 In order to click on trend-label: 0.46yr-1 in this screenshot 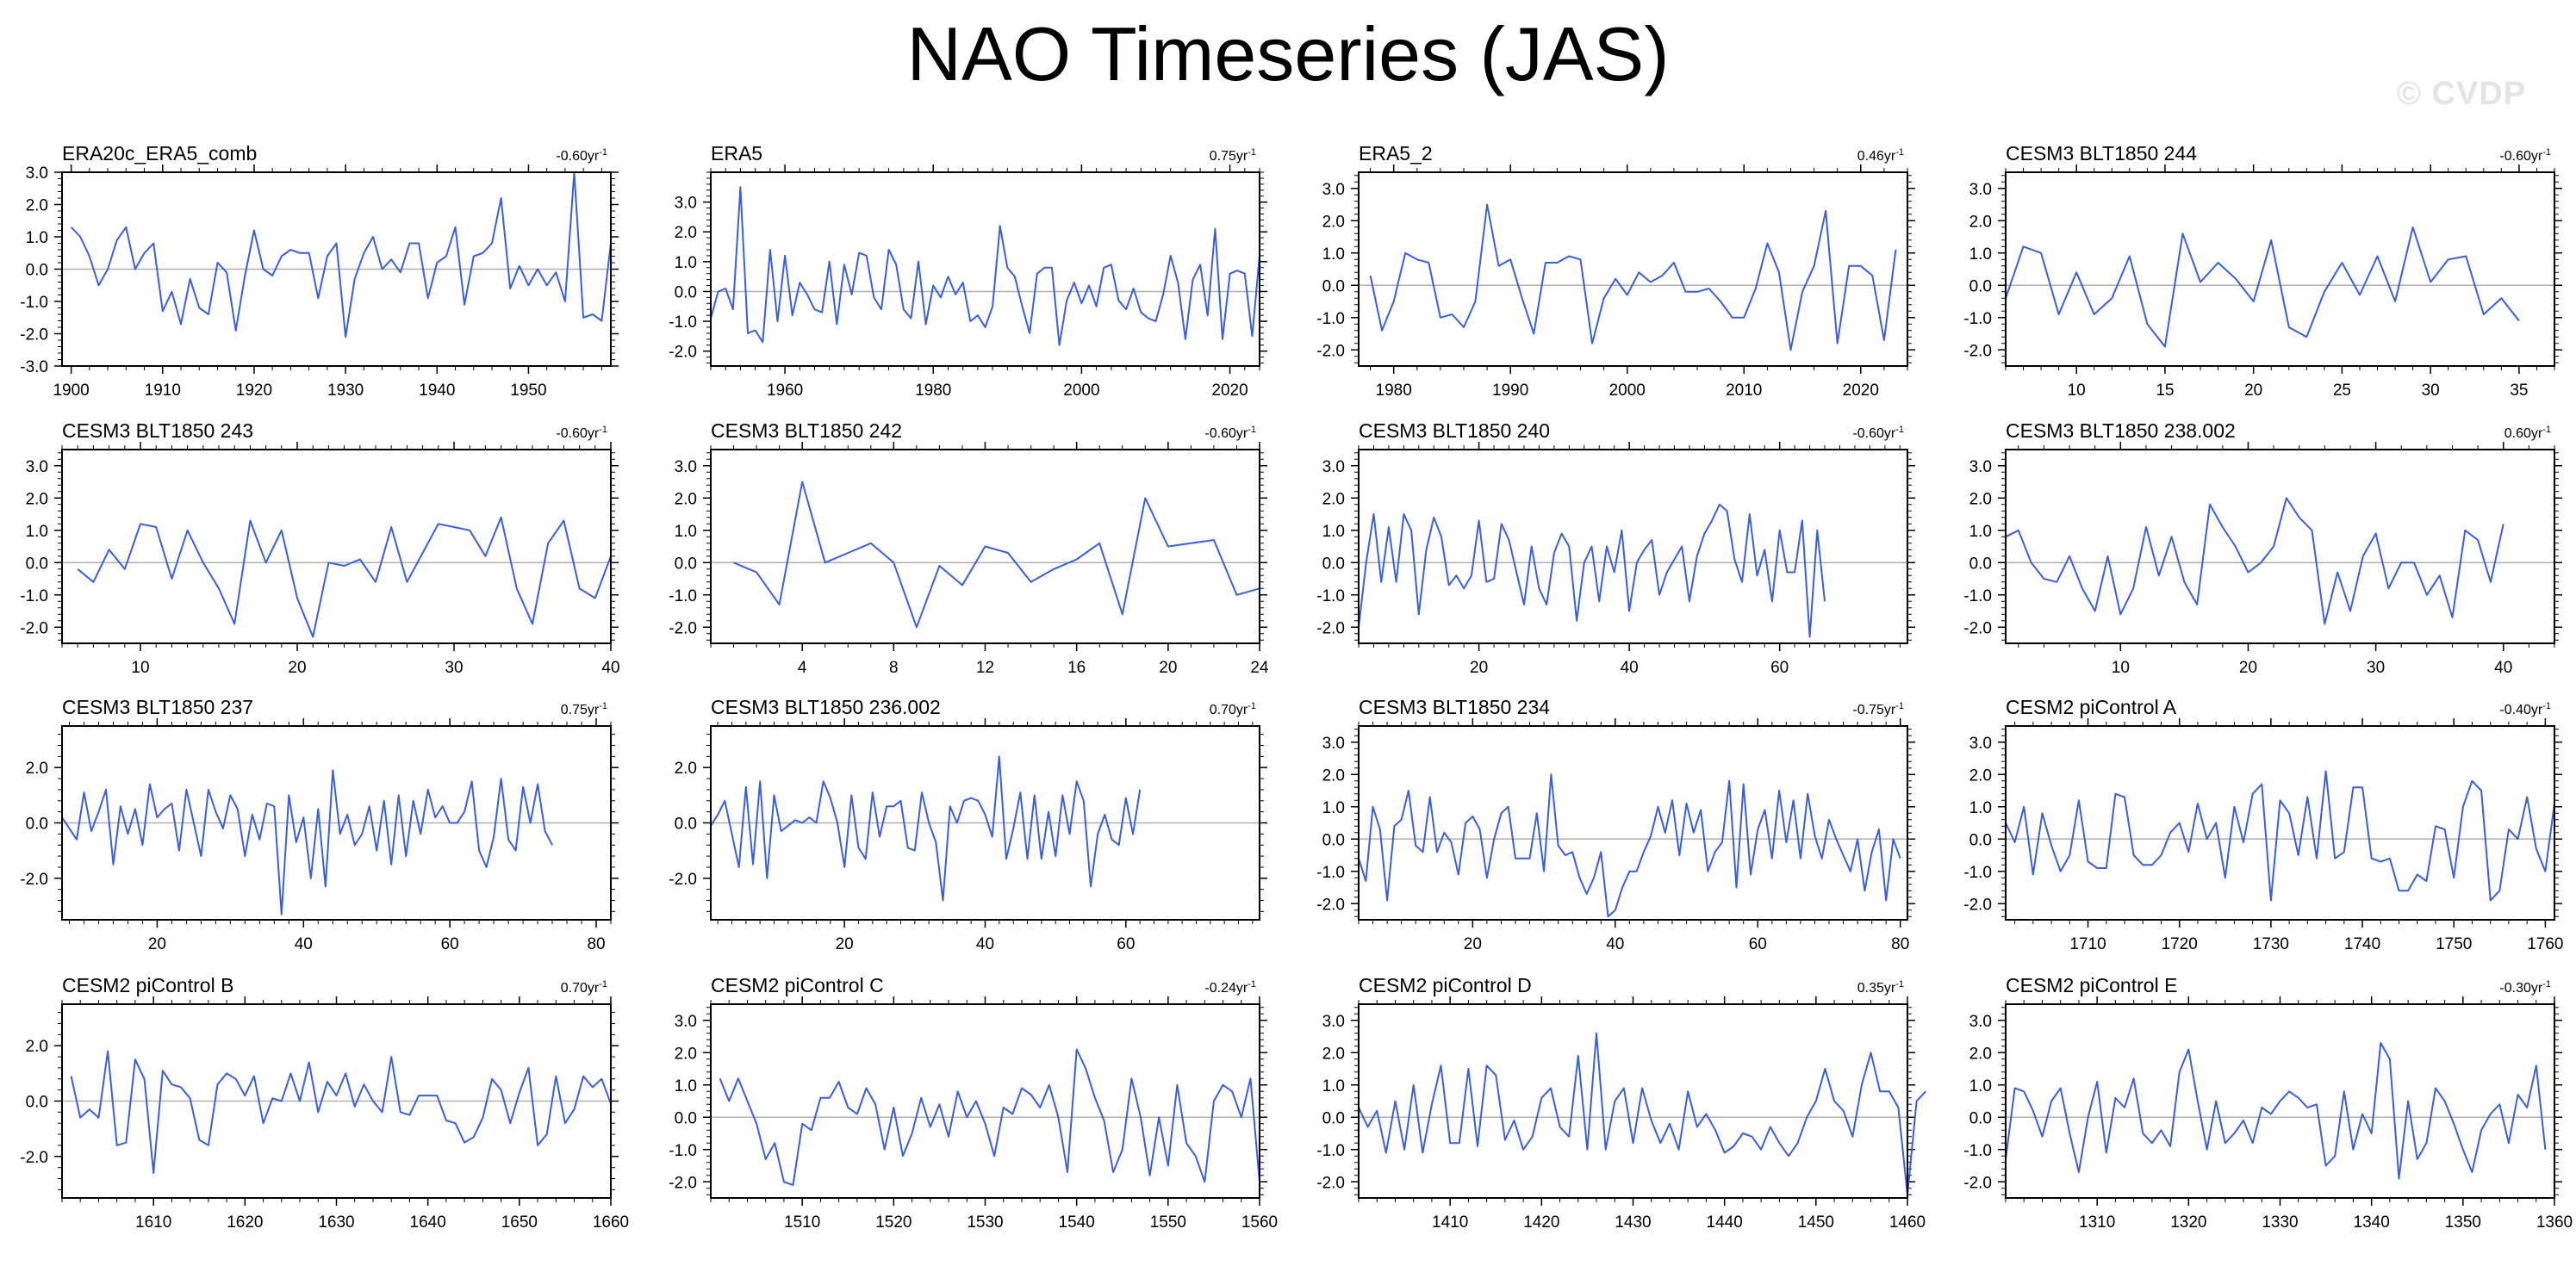, I will do `click(1881, 155)`.